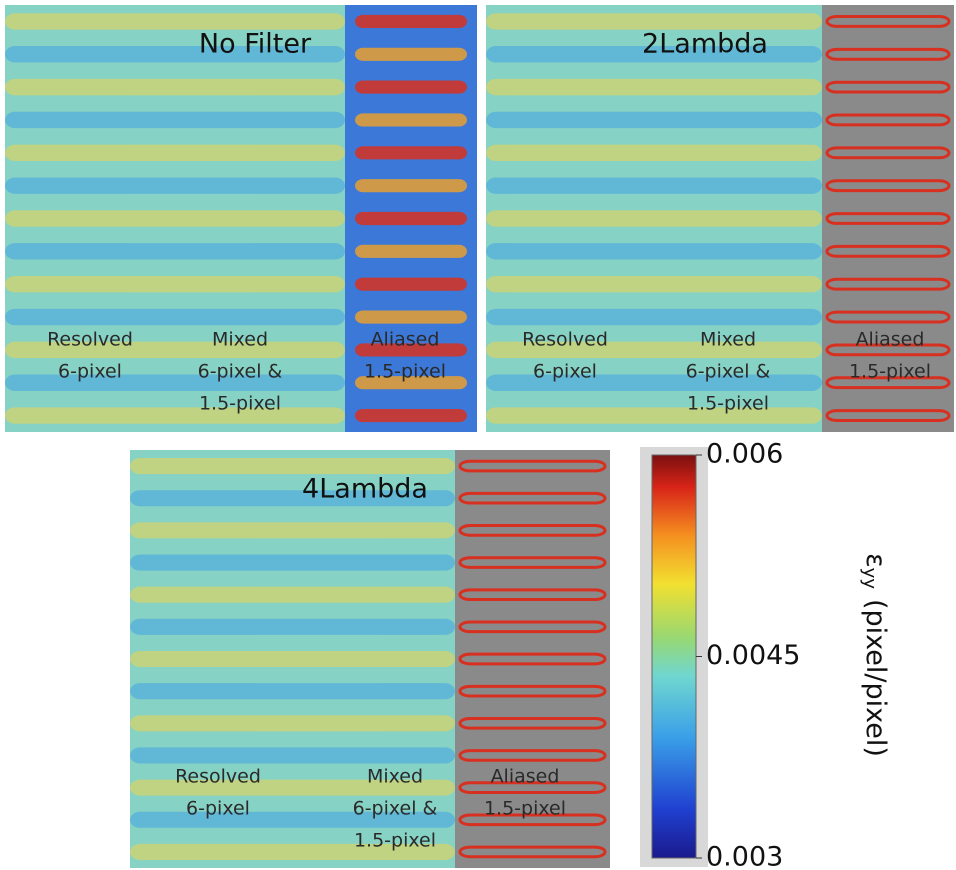 This screenshot has height=870, width=956. Describe the element at coordinates (744, 454) in the screenshot. I see `tick-label: 0.006` at that location.